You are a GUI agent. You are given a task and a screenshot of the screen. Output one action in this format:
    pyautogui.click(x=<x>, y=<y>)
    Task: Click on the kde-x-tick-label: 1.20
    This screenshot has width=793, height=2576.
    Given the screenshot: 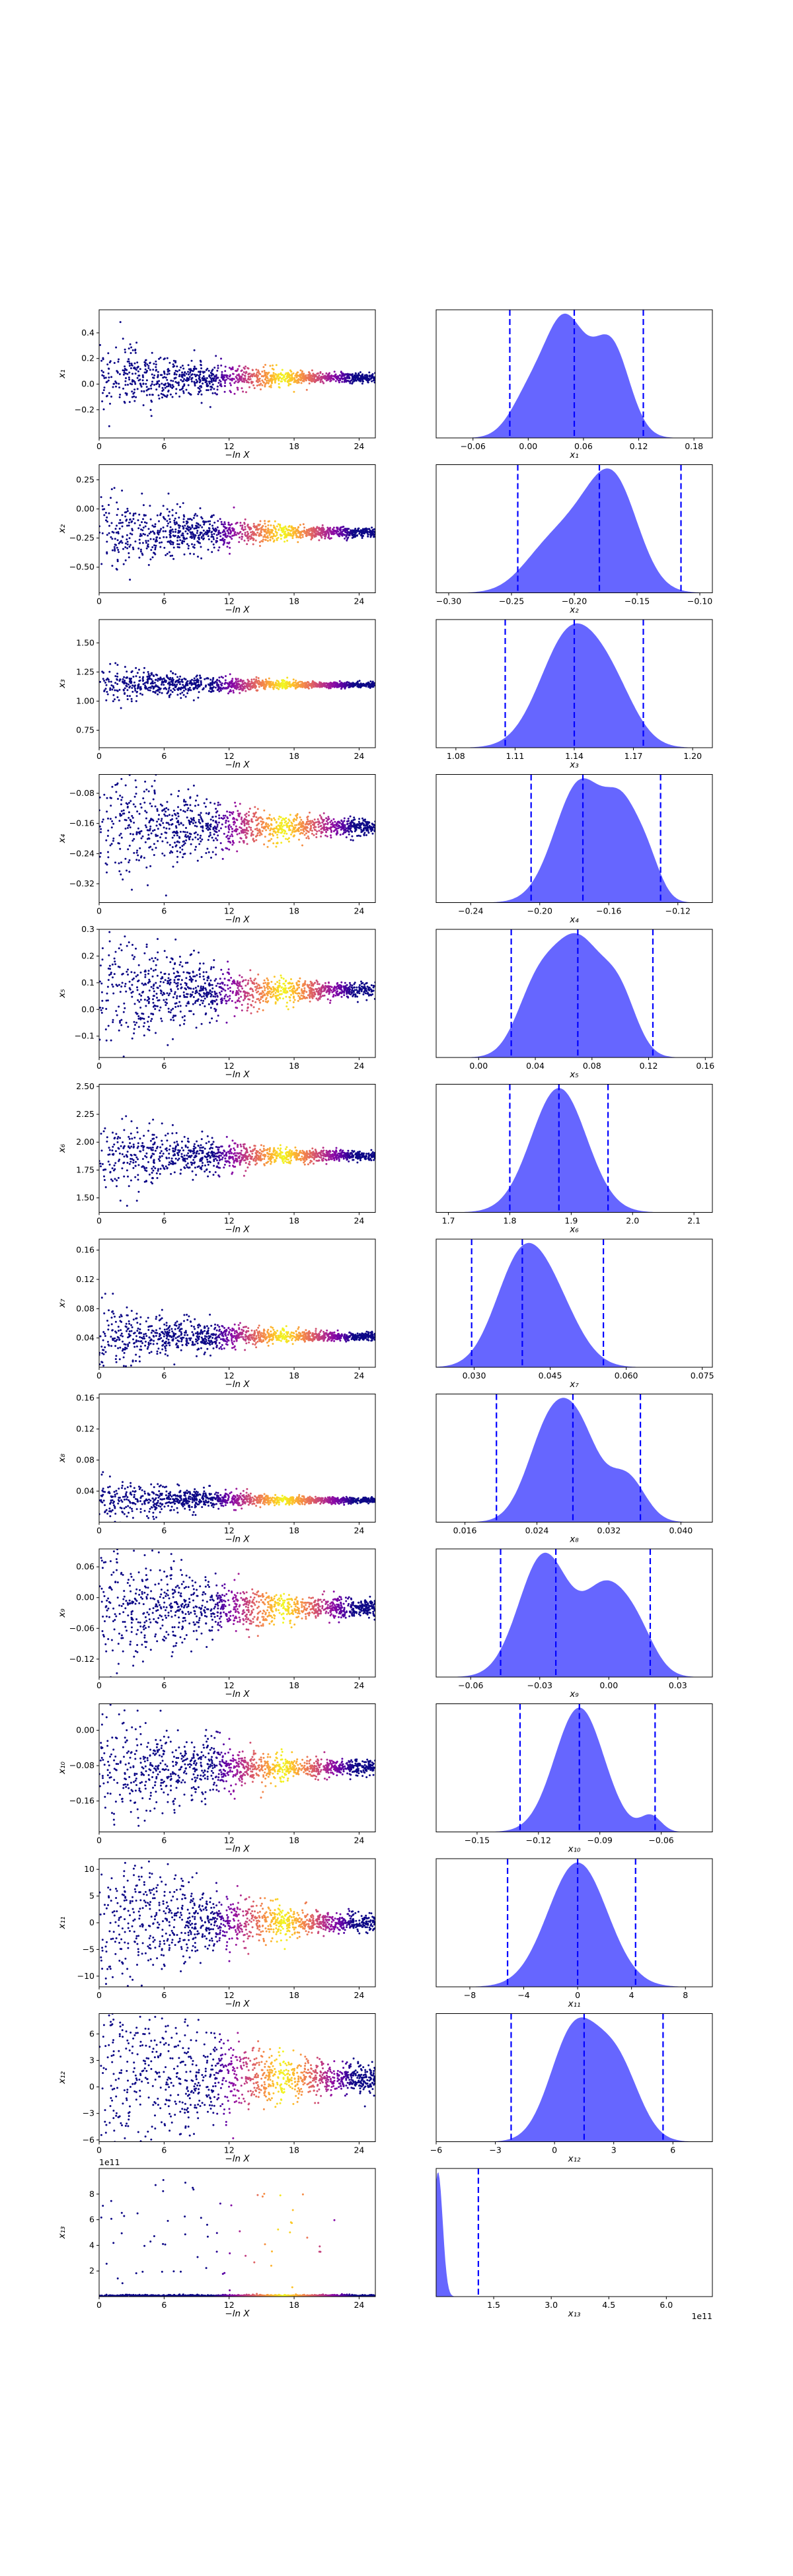 What is the action you would take?
    pyautogui.click(x=693, y=756)
    